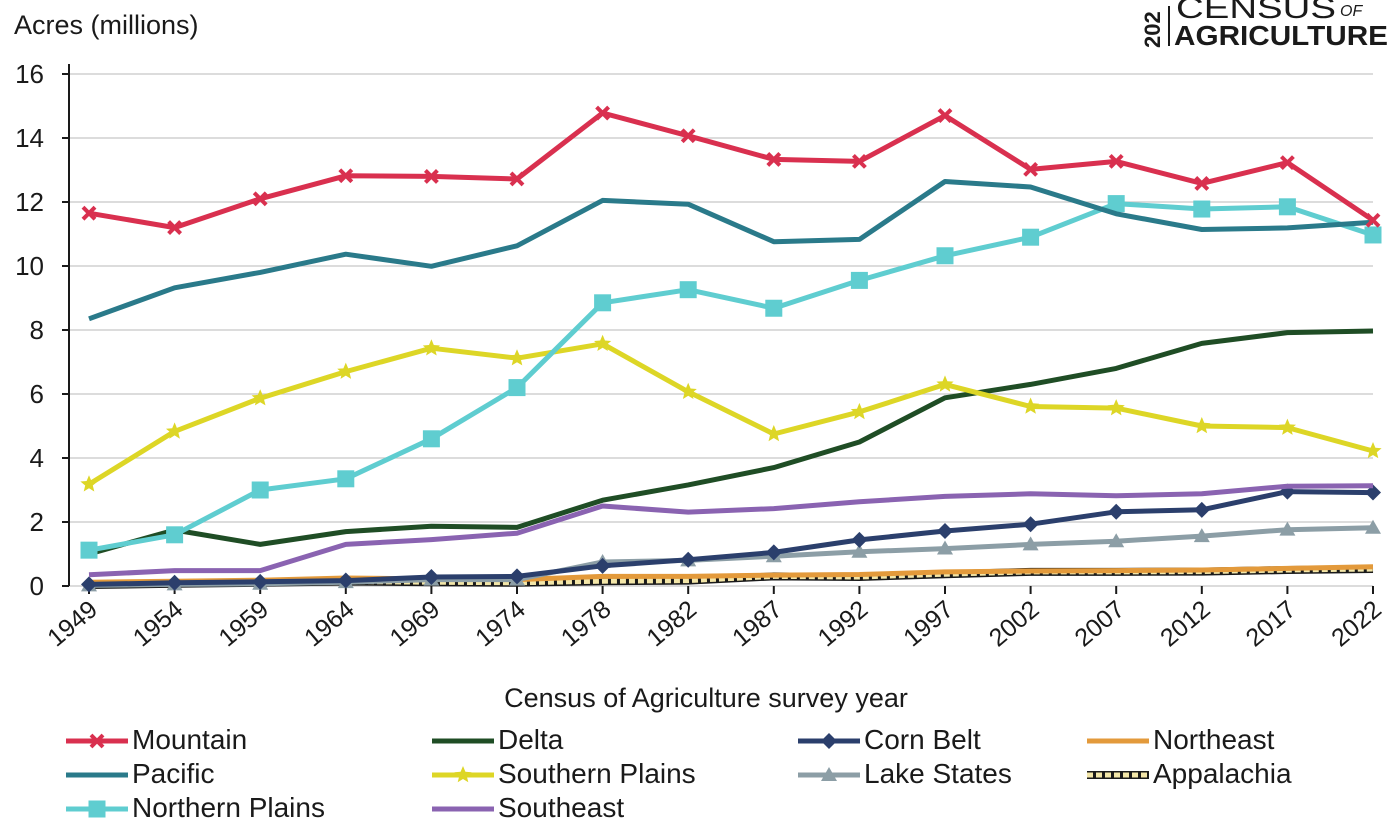 The height and width of the screenshot is (835, 1396). Describe the element at coordinates (329, 623) in the screenshot. I see `x-tick-label: 1964` at that location.